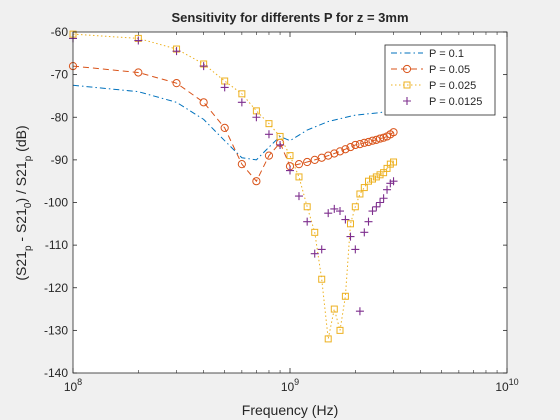 The height and width of the screenshot is (420, 560). I want to click on y-tick-label: -130, so click(56, 330).